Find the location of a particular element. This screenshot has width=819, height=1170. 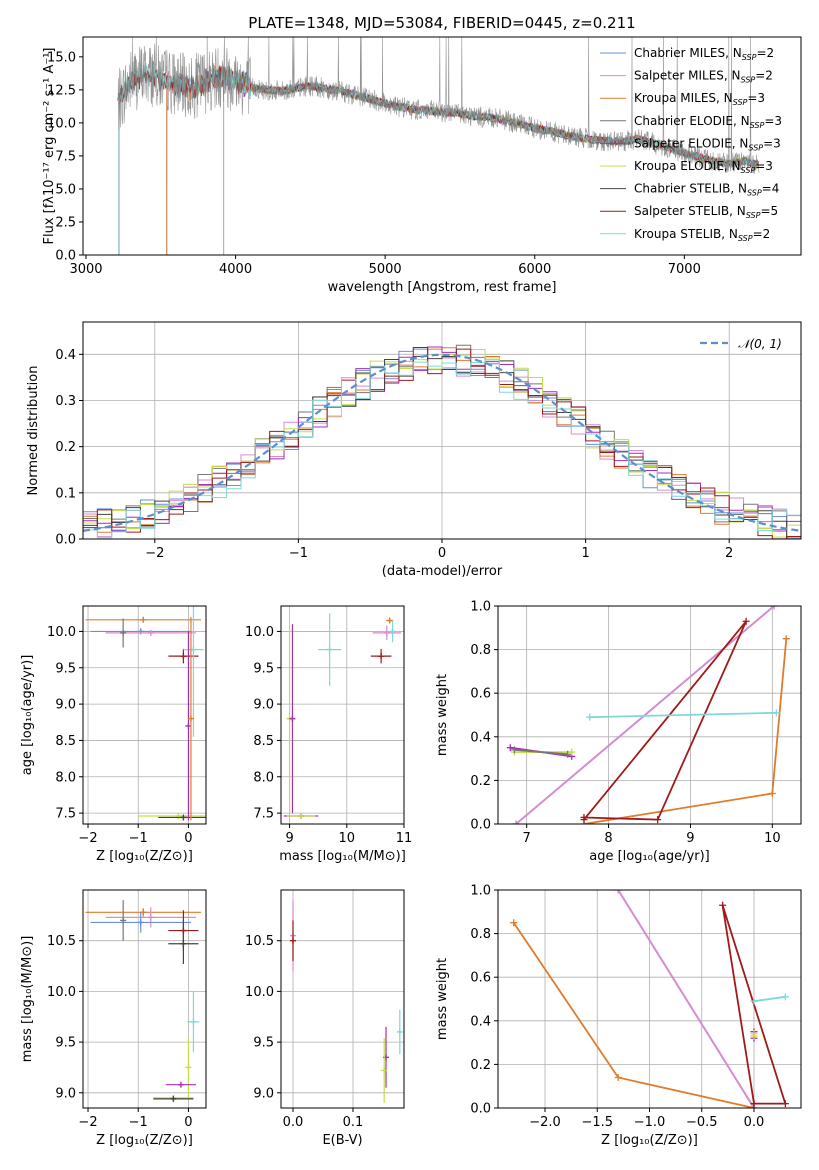

legend-text: =5 is located at coordinates (769, 211).